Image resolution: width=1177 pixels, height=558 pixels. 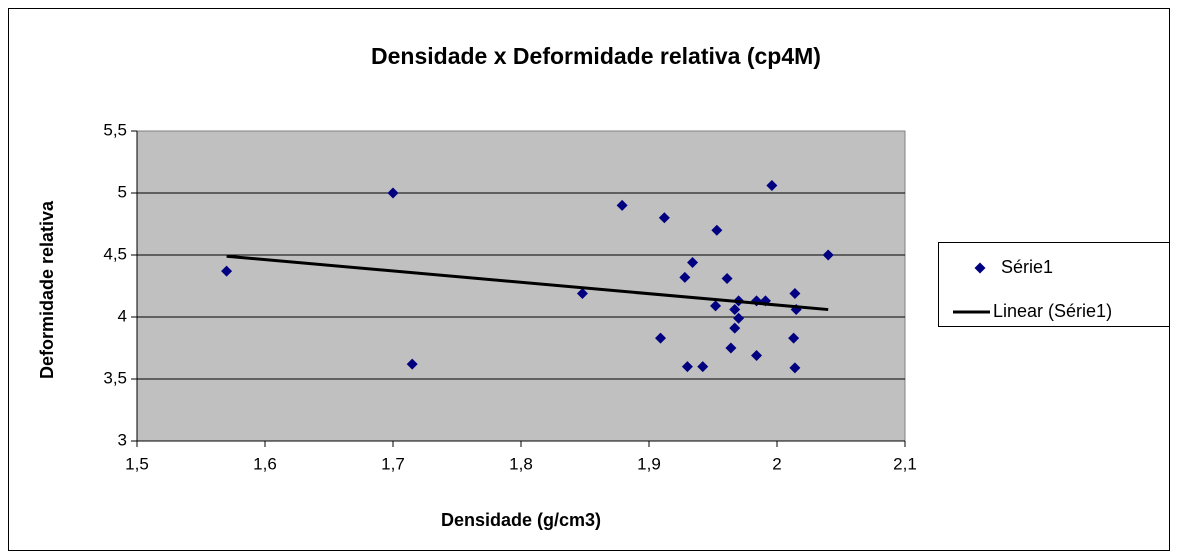 What do you see at coordinates (776, 463) in the screenshot?
I see `x-tick-label: 2` at bounding box center [776, 463].